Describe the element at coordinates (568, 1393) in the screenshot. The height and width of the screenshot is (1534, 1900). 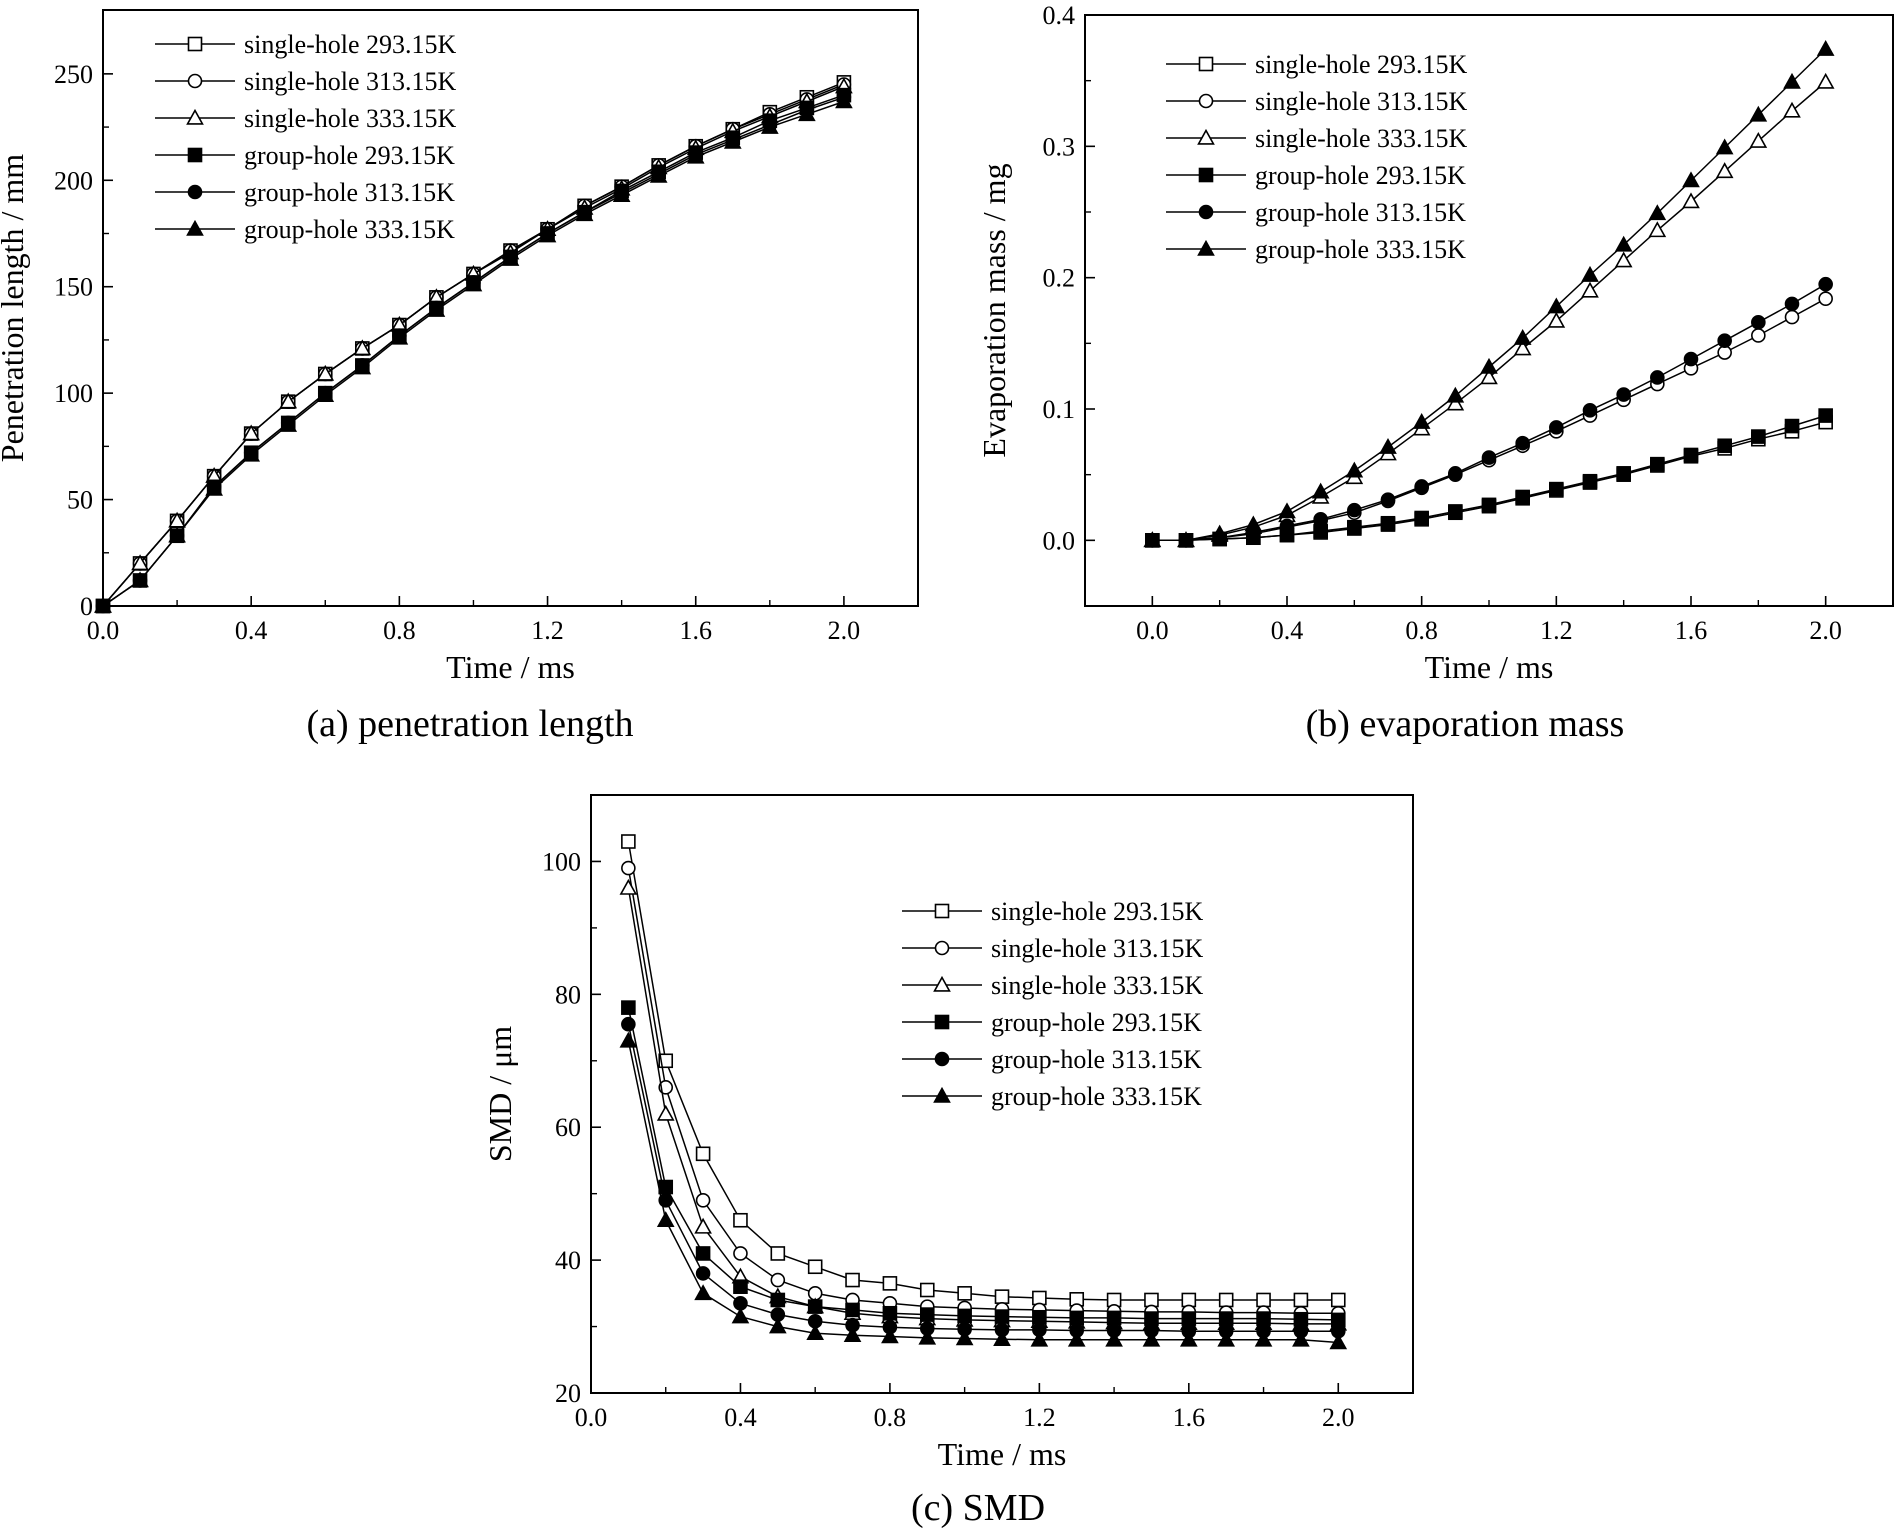
I see `y-tick-label: 20` at that location.